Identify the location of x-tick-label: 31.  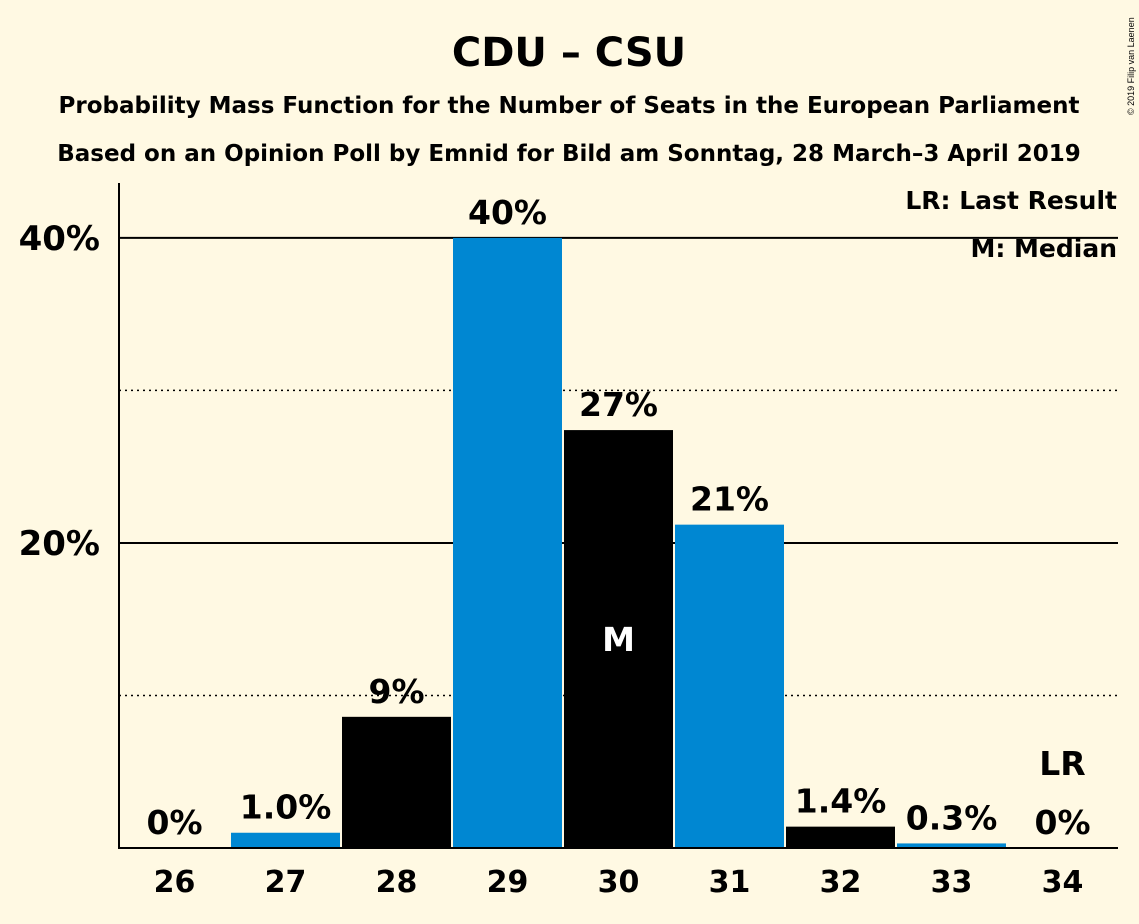
(730, 882).